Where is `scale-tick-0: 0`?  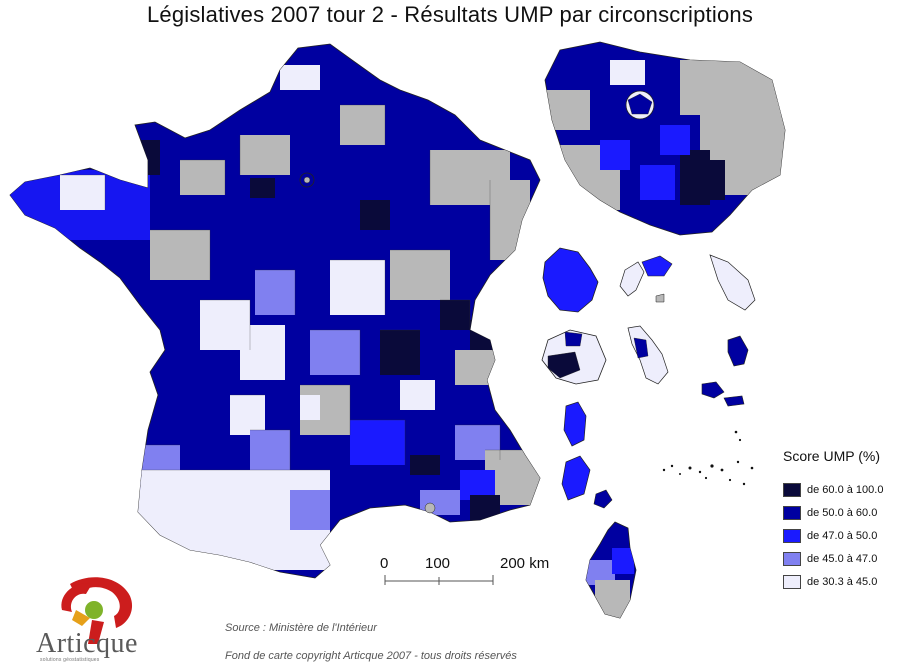
scale-tick-0: 0 is located at coordinates (384, 563).